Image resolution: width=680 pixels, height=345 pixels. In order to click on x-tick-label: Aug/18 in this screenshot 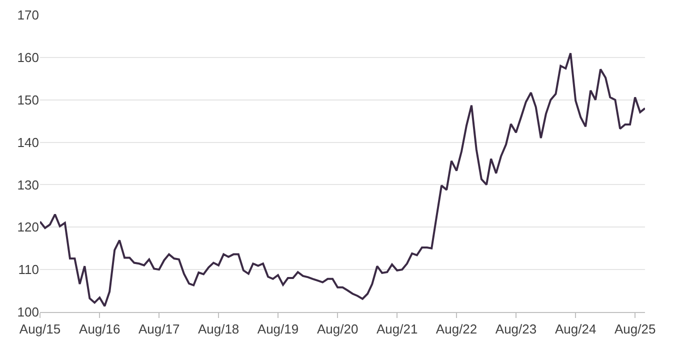, I will do `click(219, 329)`.